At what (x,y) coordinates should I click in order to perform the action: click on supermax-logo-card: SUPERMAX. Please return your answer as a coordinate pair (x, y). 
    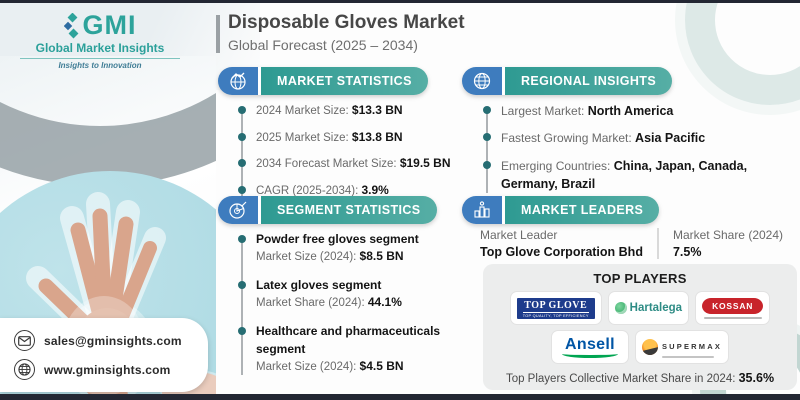
    Looking at the image, I should click on (682, 347).